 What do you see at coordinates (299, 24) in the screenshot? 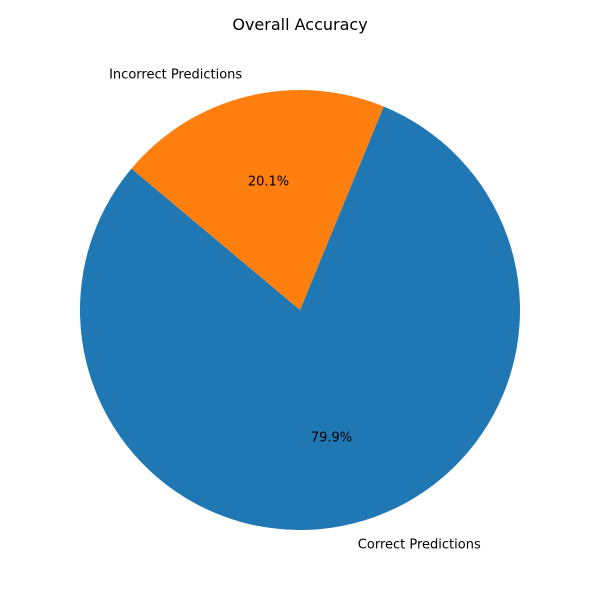
I see `chart-title: Overall Accuracy` at bounding box center [299, 24].